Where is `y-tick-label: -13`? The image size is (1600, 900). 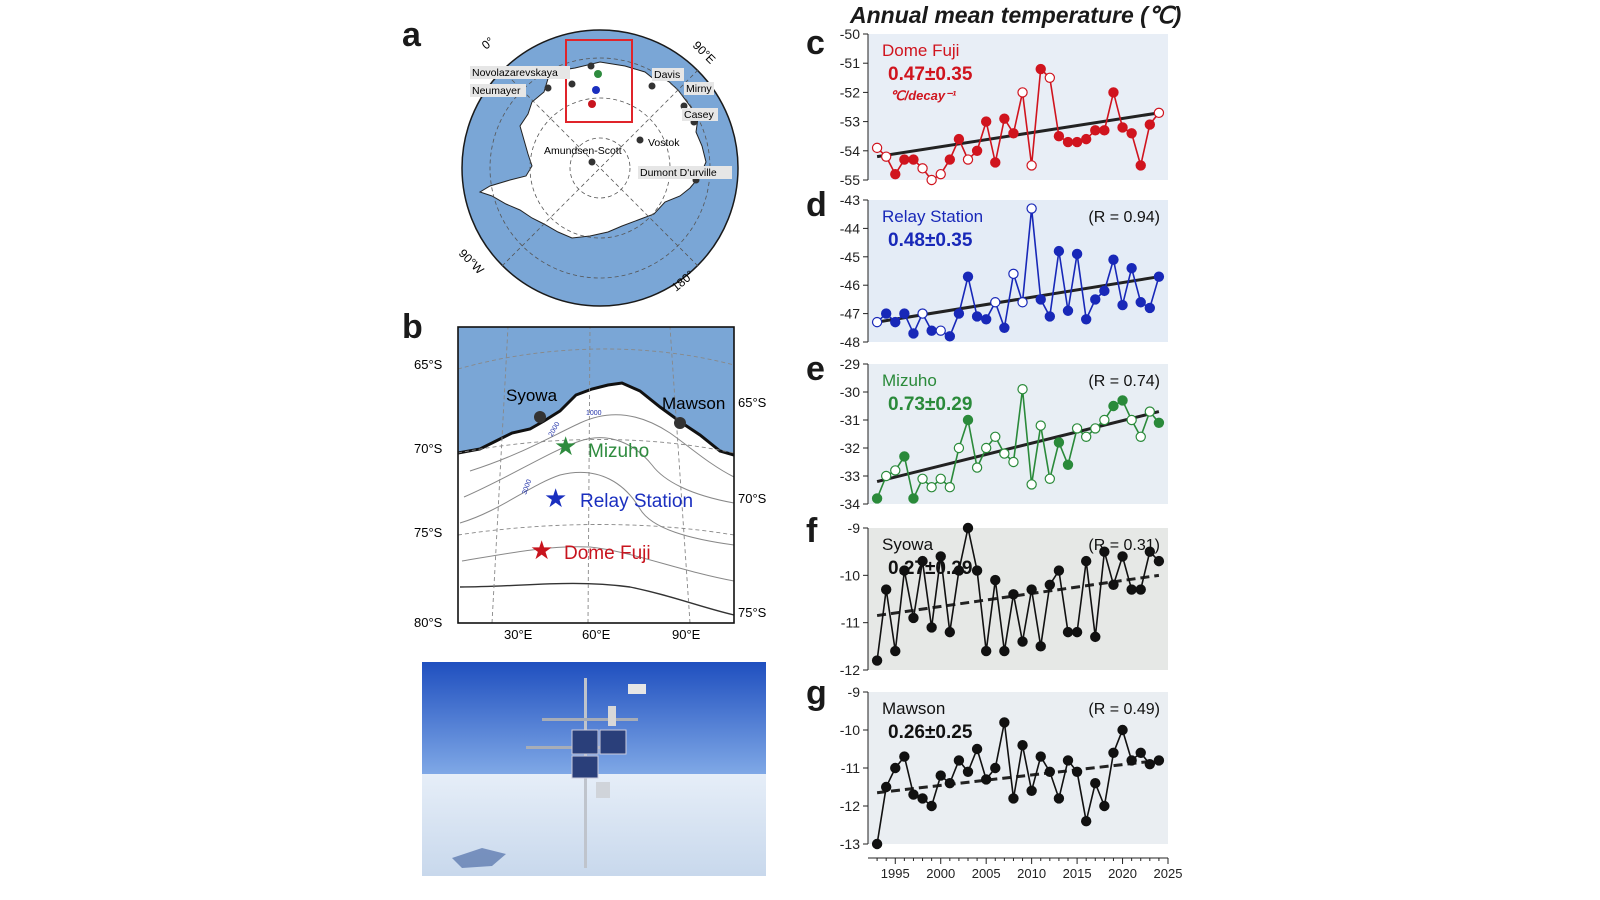
y-tick-label: -13 is located at coordinates (850, 844).